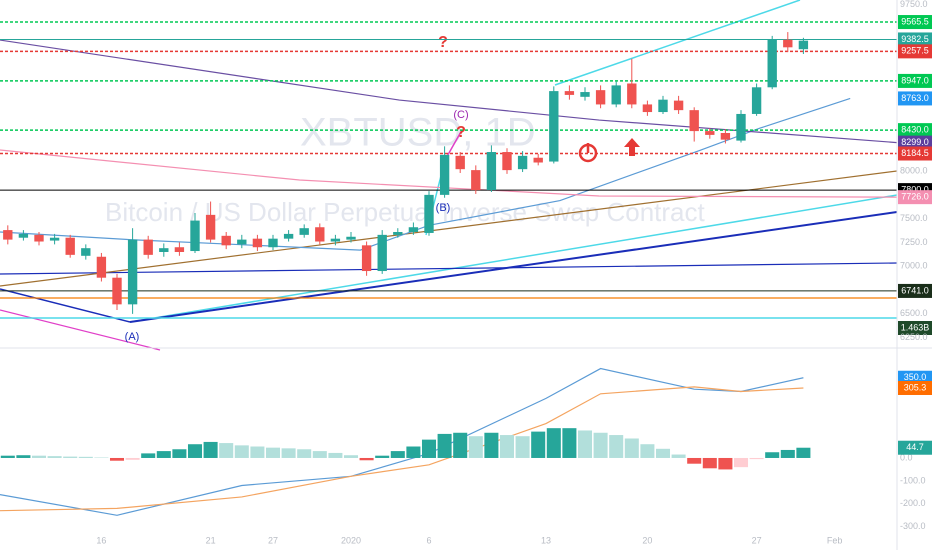 The image size is (932, 550). I want to click on arrow-up, so click(632, 147).